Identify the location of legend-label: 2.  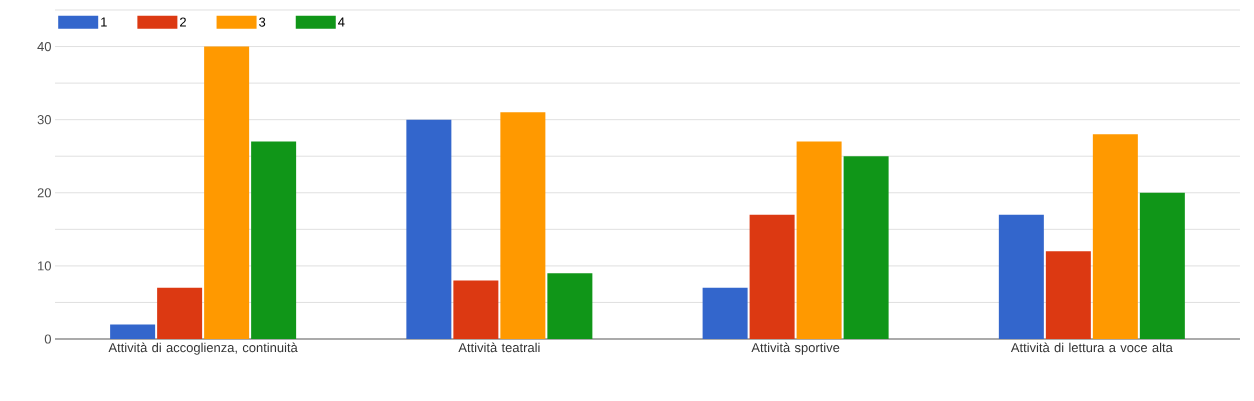
(183, 22).